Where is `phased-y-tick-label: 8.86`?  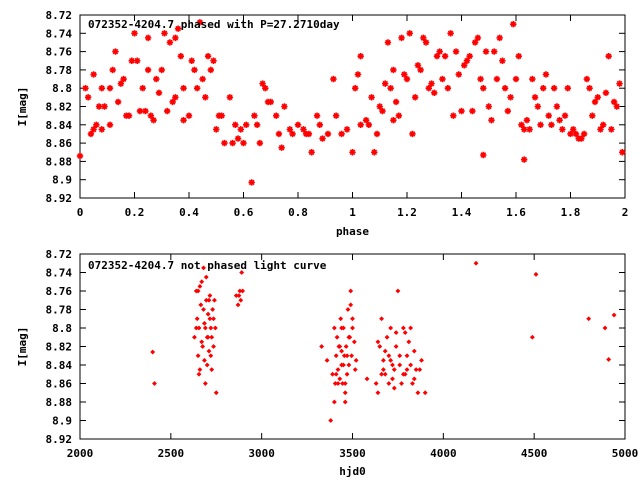
phased-y-tick-label: 8.86 is located at coordinates (59, 143).